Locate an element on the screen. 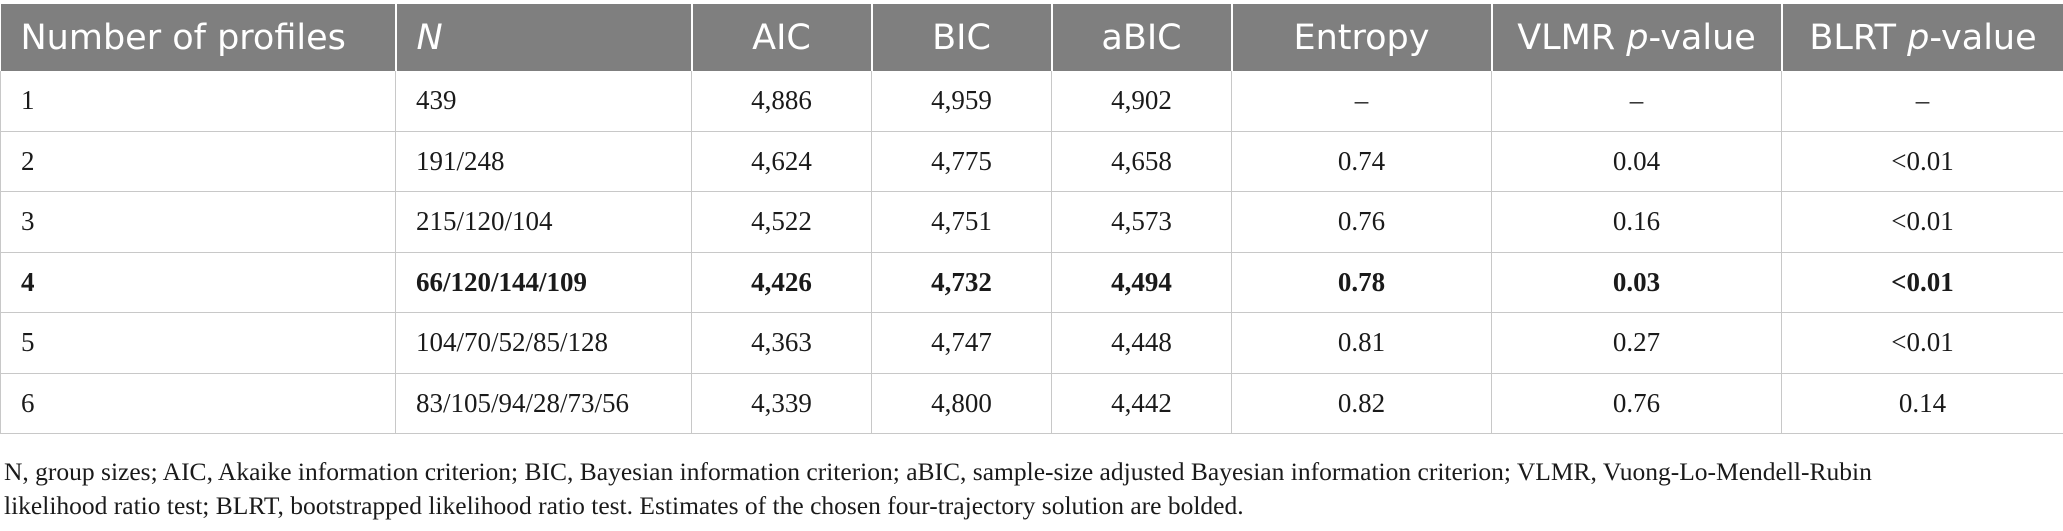 This screenshot has width=2063, height=531. cell-abic: 4,494 is located at coordinates (1141, 282).